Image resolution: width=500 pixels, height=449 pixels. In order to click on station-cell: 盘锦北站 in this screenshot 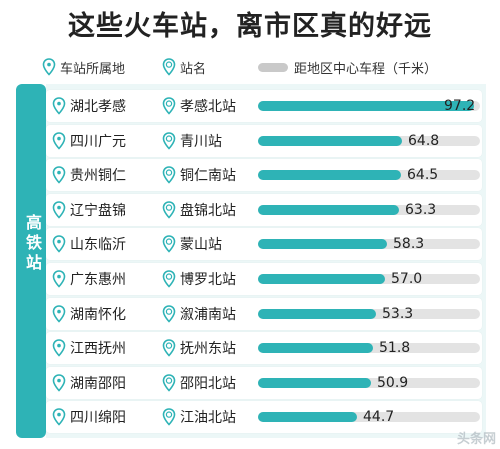, I will do `click(199, 210)`.